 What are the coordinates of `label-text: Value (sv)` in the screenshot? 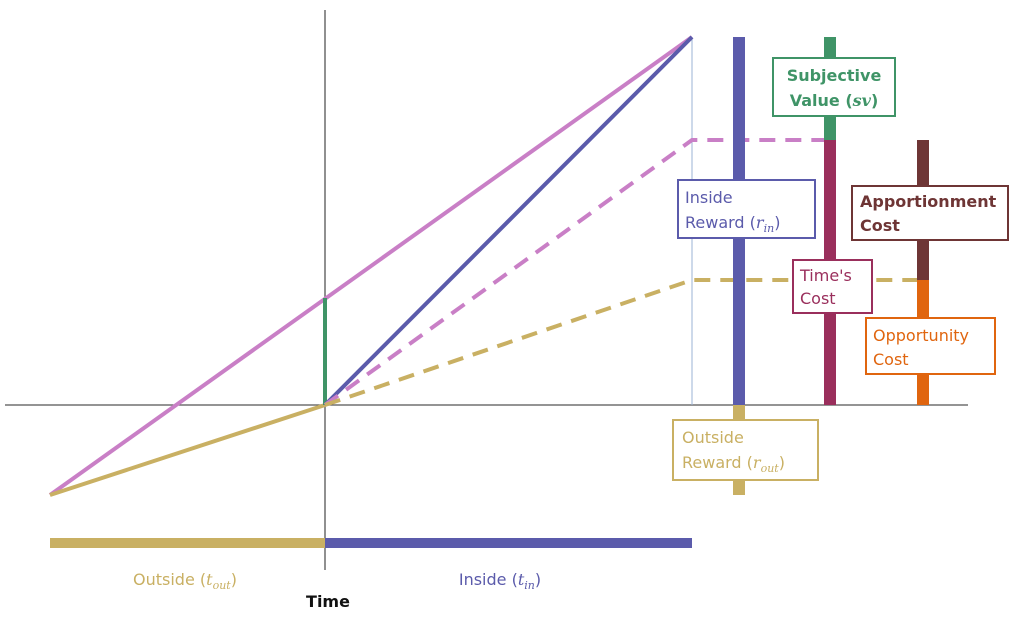 It's located at (834, 100).